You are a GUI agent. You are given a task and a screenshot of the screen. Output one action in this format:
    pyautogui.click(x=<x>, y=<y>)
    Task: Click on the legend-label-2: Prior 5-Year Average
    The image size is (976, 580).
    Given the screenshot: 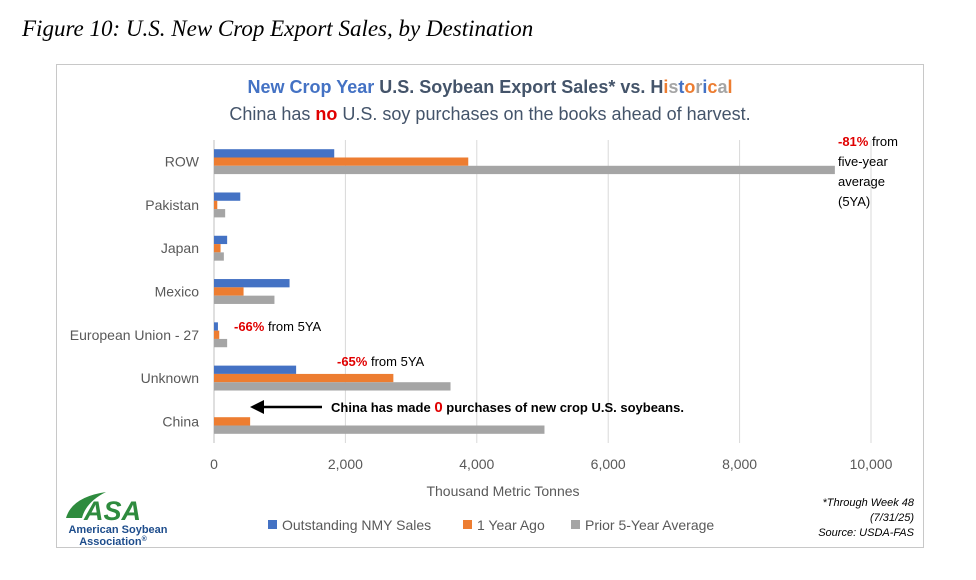 What is the action you would take?
    pyautogui.click(x=649, y=525)
    